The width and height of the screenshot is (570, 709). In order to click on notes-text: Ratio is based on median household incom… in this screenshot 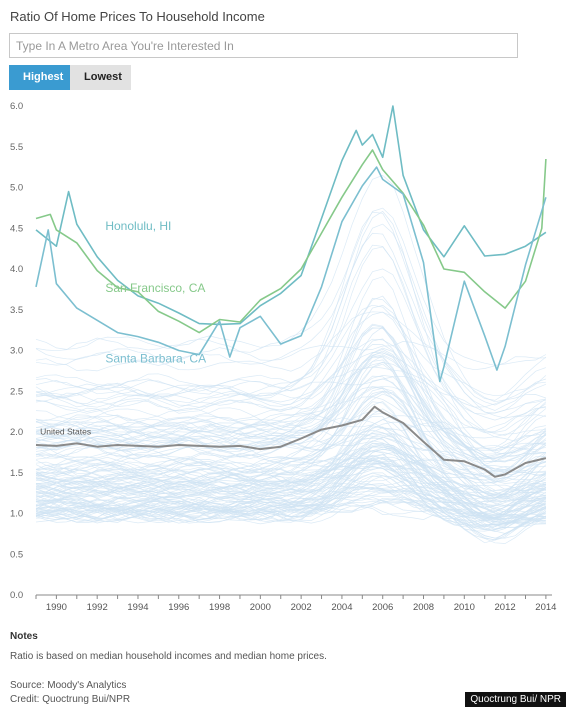, I will do `click(168, 656)`.